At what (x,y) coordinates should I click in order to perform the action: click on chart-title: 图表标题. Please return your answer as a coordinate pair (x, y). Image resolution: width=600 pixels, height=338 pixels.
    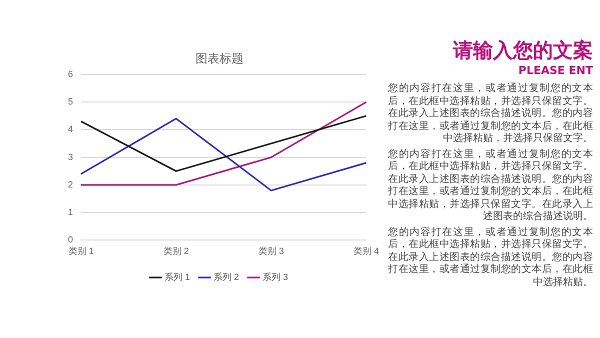
    Looking at the image, I should click on (220, 58).